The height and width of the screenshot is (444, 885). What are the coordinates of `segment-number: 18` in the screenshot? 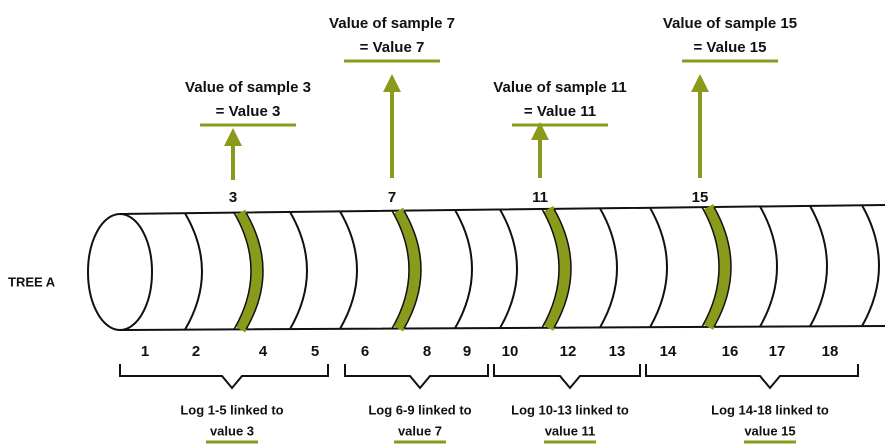 It's located at (830, 351).